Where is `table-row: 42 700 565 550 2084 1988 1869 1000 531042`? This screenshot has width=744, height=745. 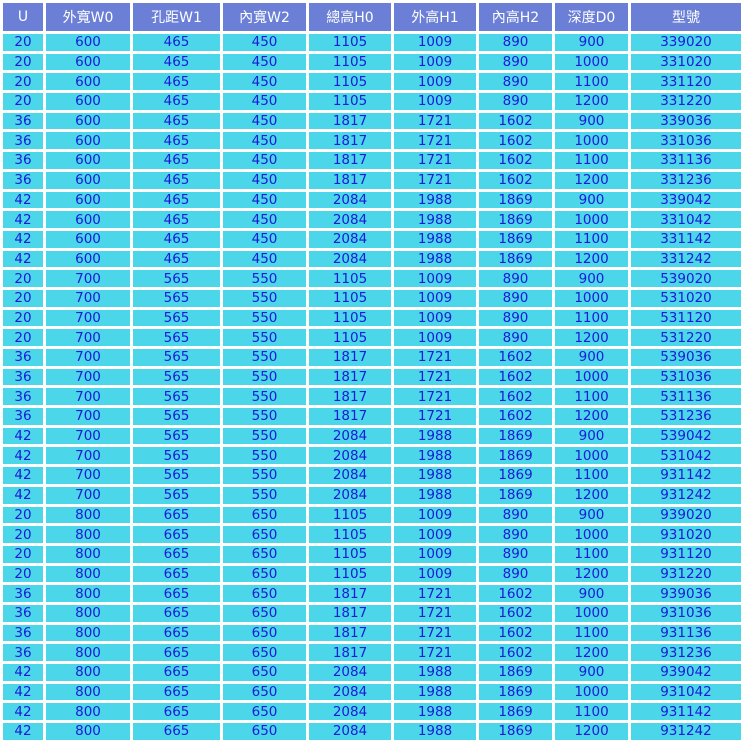 table-row: 42 700 565 550 2084 1988 1869 1000 531042 is located at coordinates (372, 456).